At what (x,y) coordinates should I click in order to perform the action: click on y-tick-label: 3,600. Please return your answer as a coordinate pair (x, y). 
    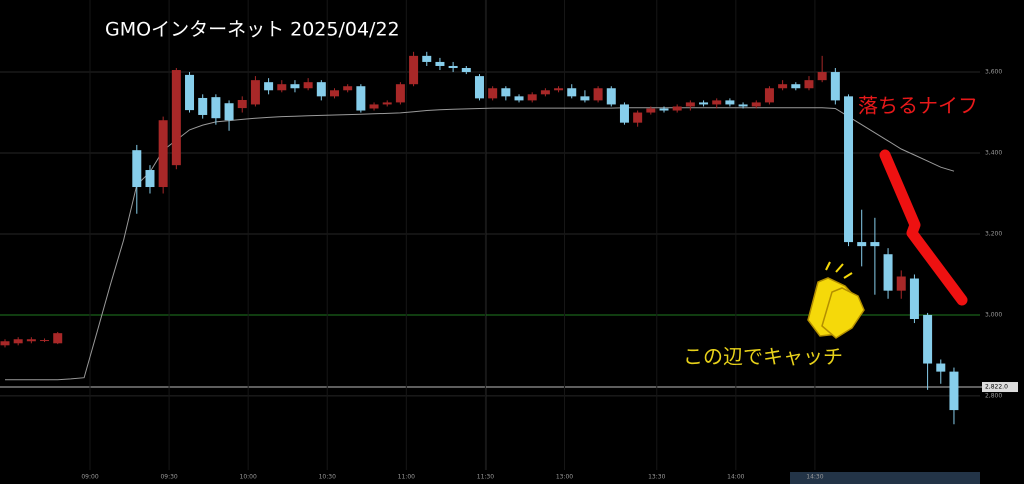
    Looking at the image, I should click on (993, 72).